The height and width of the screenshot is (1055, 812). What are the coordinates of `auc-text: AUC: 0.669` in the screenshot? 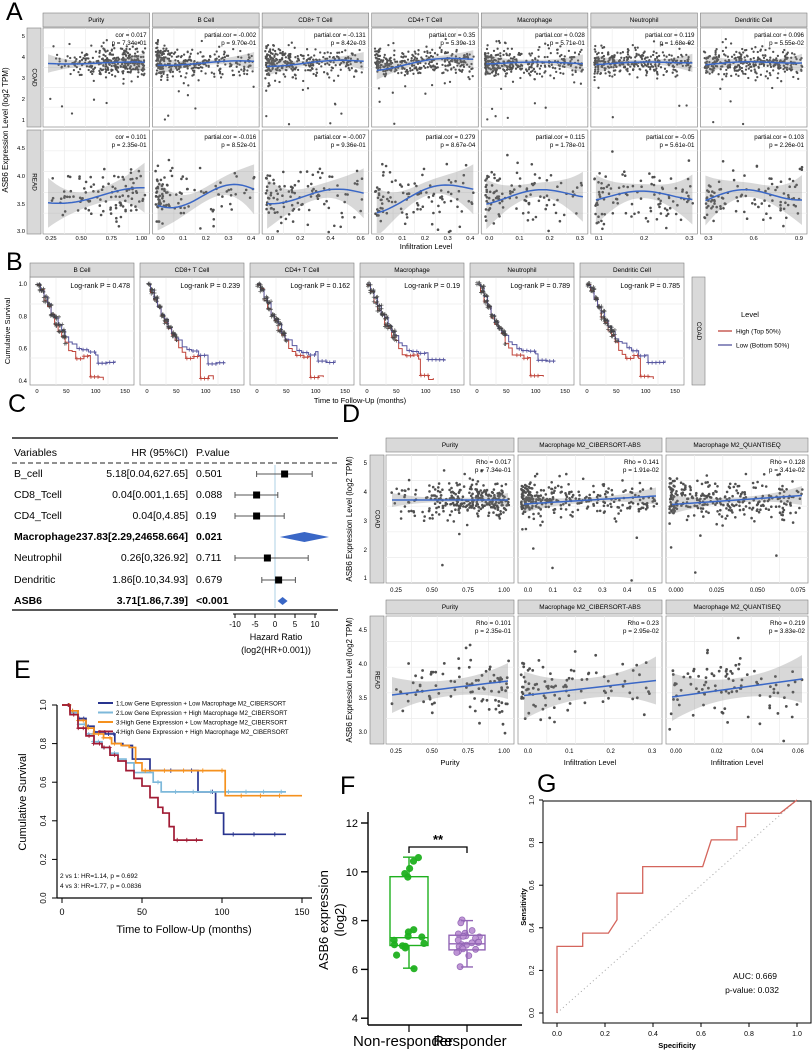 It's located at (755, 976).